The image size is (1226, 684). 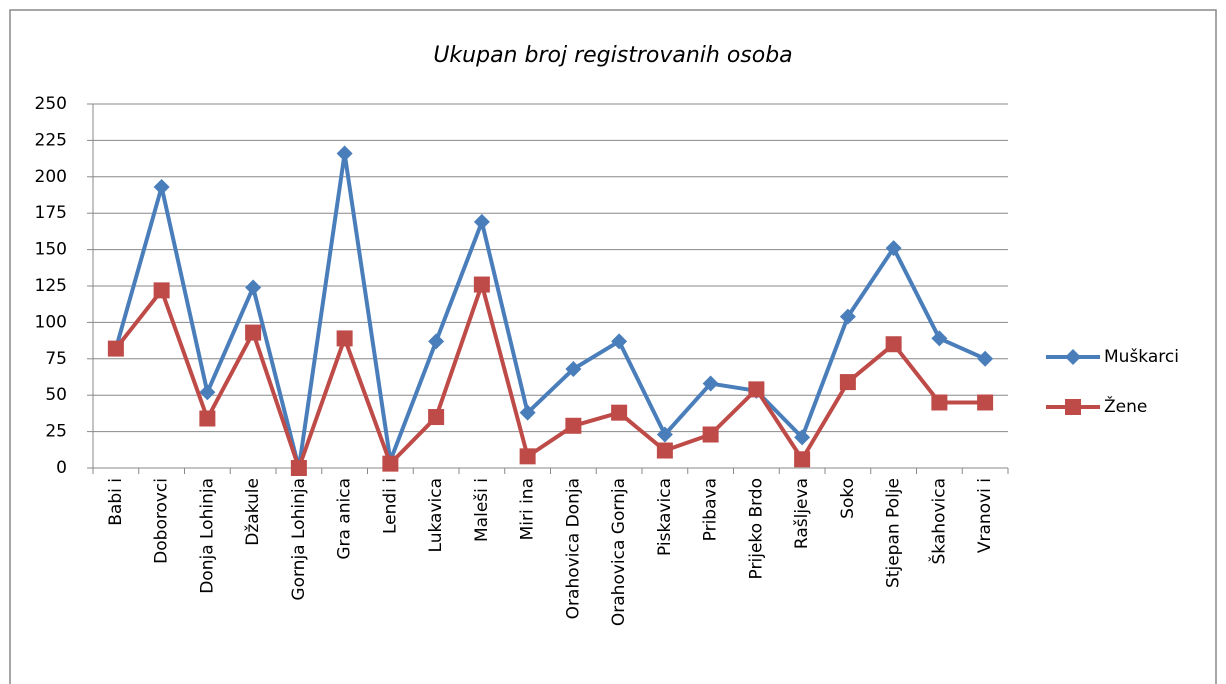 What do you see at coordinates (51, 140) in the screenshot?
I see `y-tick-label: 225` at bounding box center [51, 140].